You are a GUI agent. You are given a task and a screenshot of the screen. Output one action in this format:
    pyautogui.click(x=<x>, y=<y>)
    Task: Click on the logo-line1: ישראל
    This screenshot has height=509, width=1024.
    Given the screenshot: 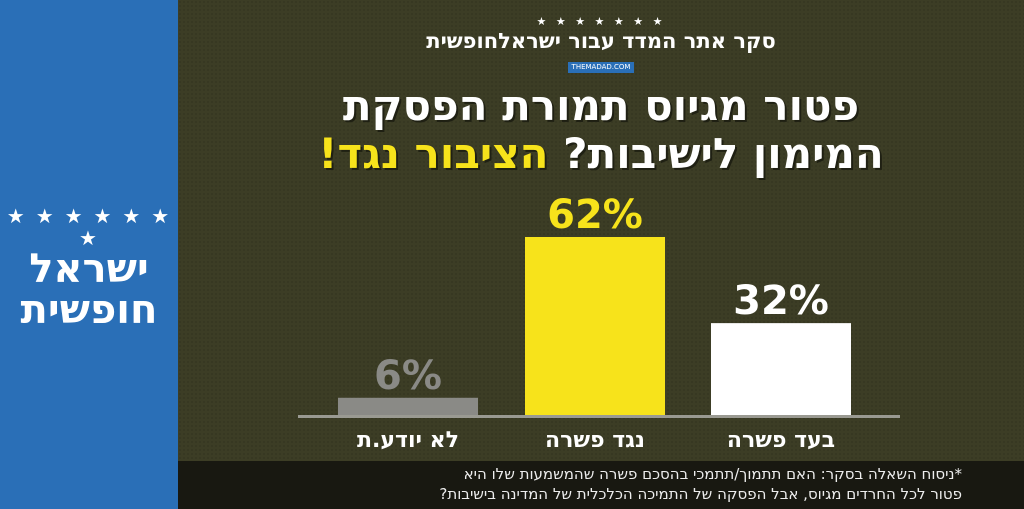 What is the action you would take?
    pyautogui.click(x=89, y=269)
    